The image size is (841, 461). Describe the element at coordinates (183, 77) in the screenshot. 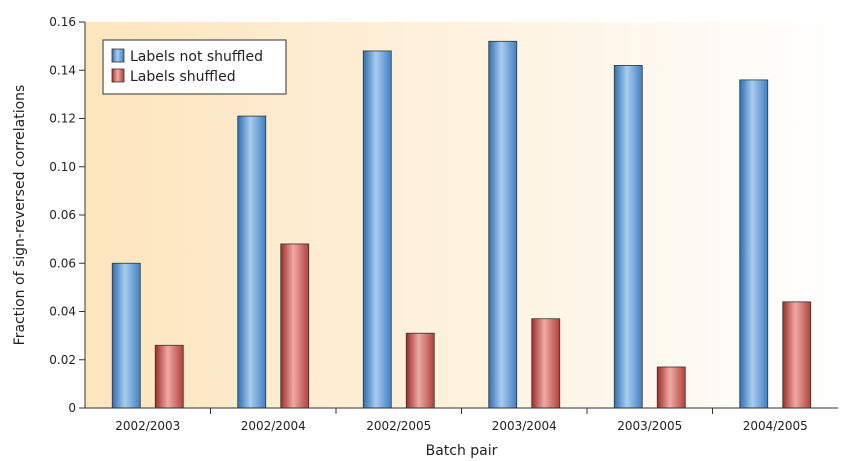

I see `legend-label-labels-shuffled: Labels shuffled` at that location.